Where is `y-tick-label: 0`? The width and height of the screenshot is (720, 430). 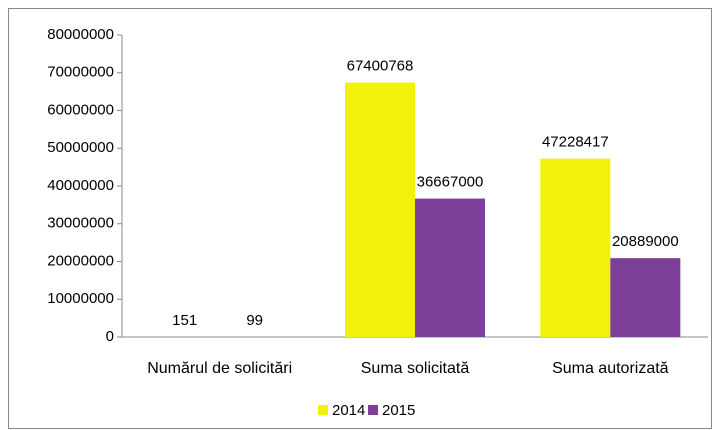
y-tick-label: 0 is located at coordinates (110, 336).